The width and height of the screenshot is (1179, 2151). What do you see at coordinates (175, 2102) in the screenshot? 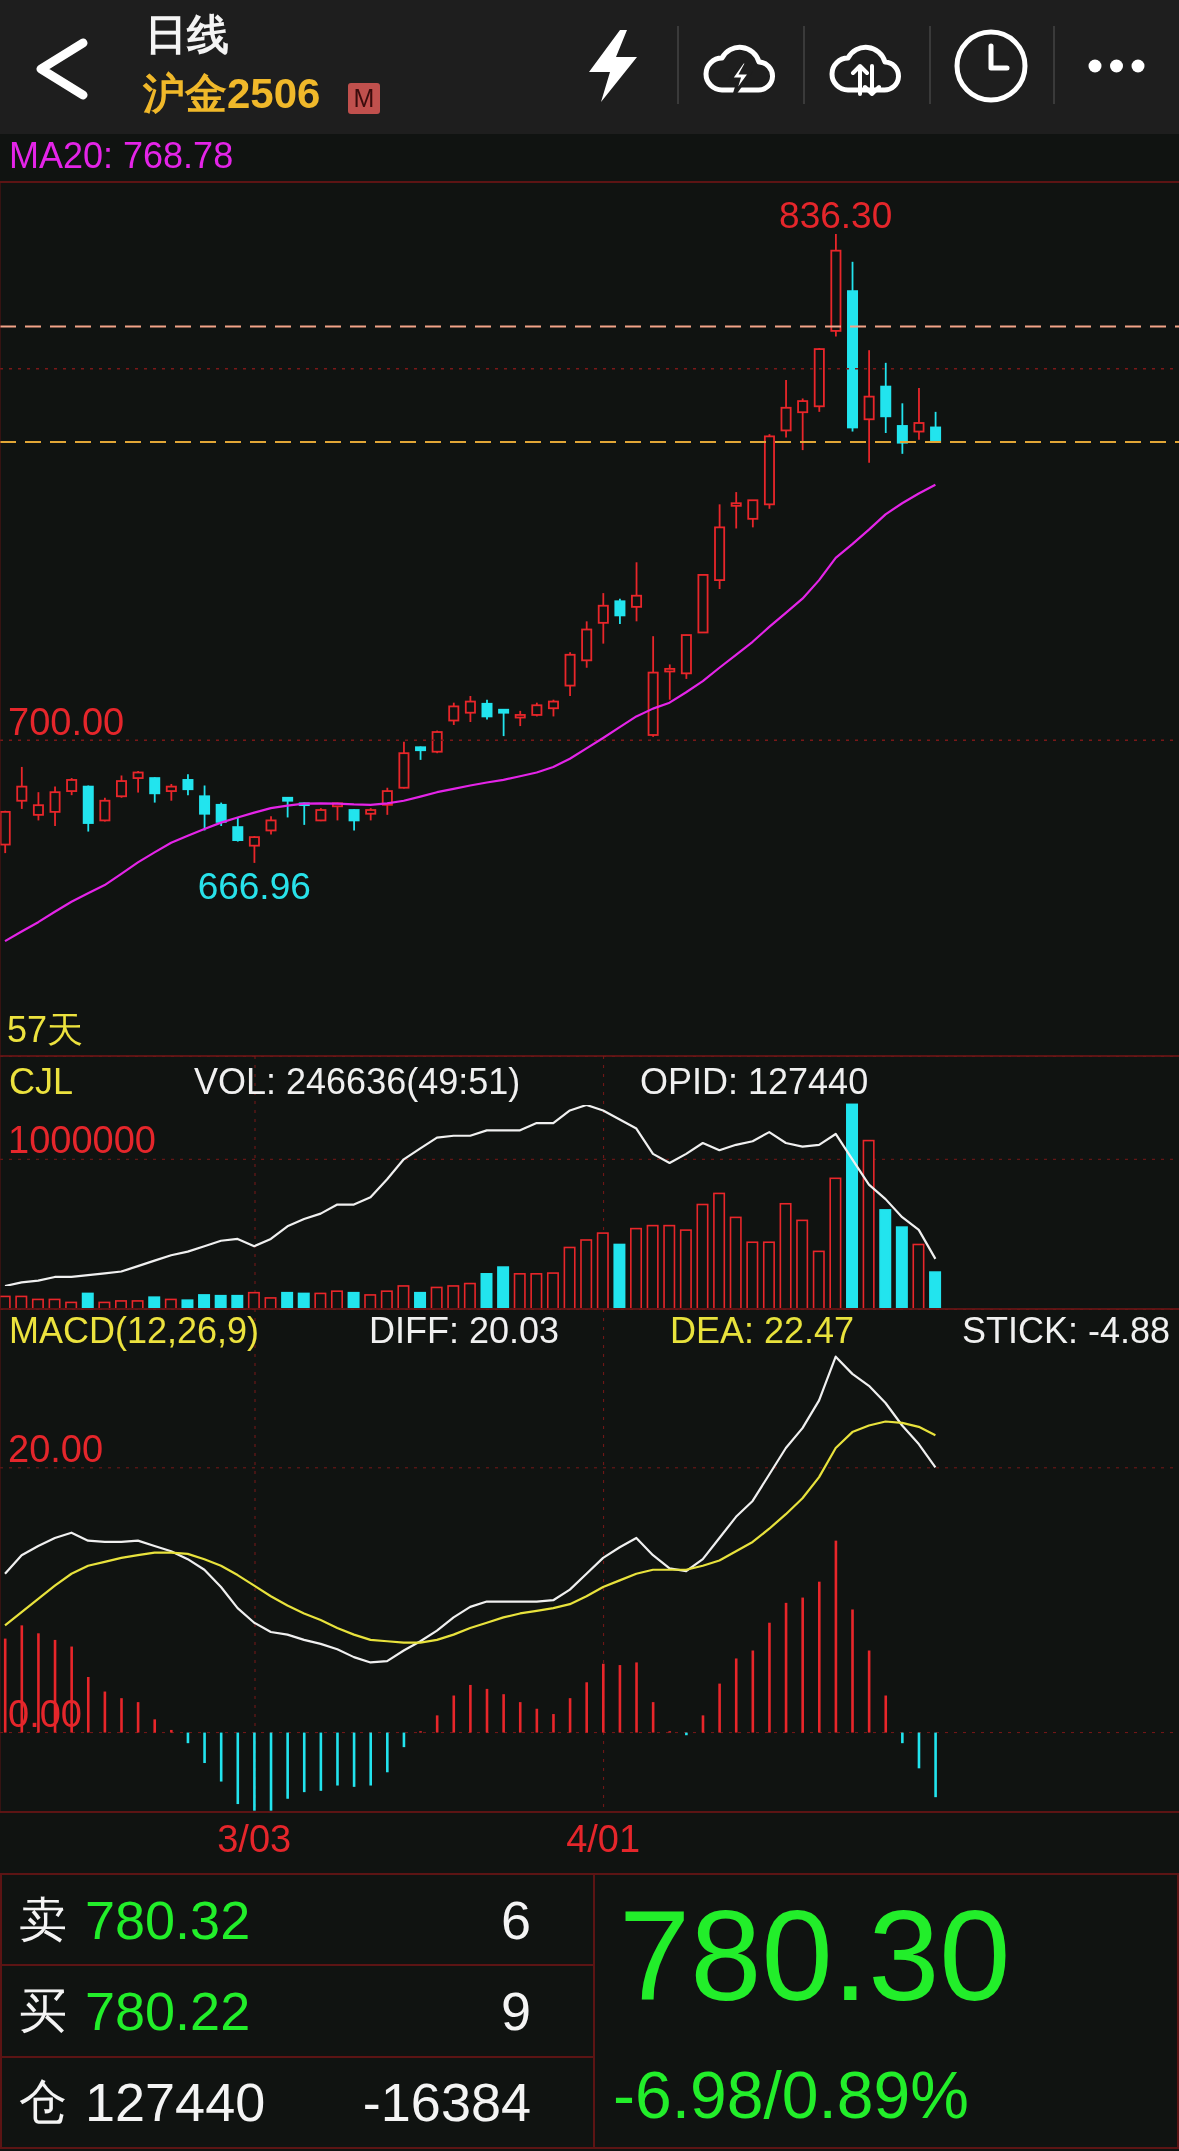
I see `text: 127440` at bounding box center [175, 2102].